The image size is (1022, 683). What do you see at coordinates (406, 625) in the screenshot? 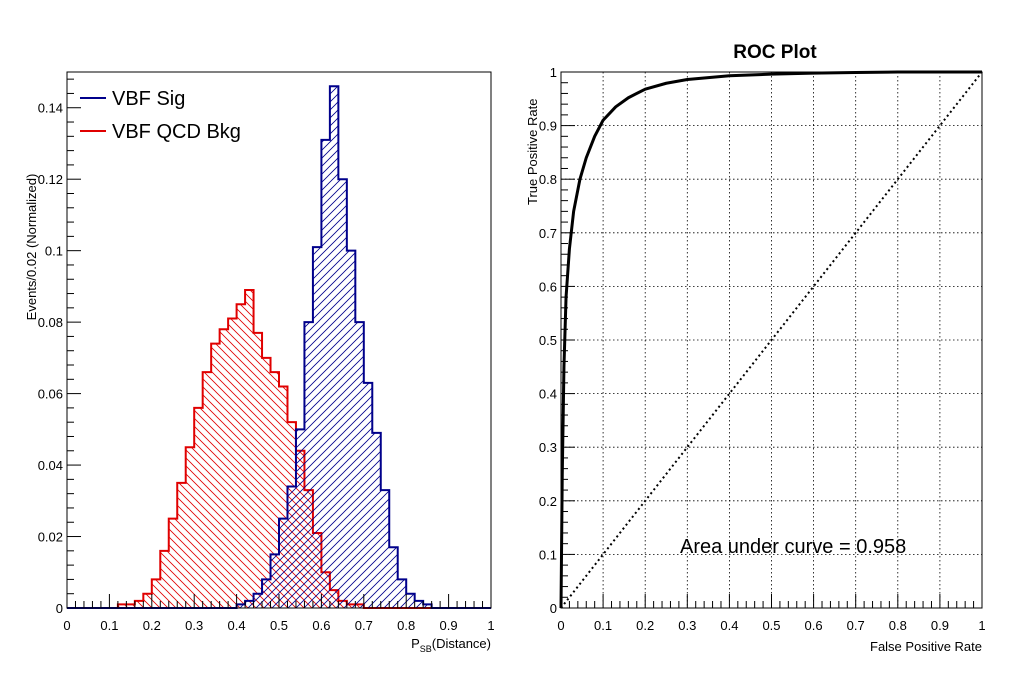
I see `histogram-x-tick-label: 0.8` at bounding box center [406, 625].